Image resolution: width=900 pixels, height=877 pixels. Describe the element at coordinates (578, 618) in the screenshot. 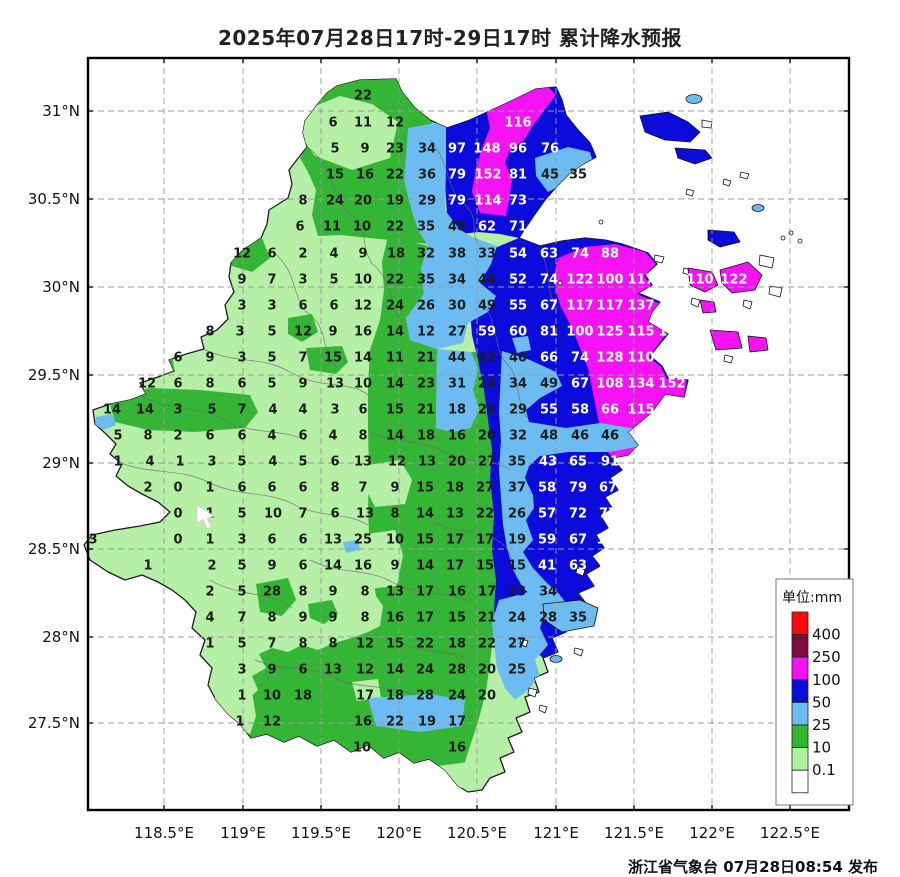

I see `precip-value: 35` at that location.